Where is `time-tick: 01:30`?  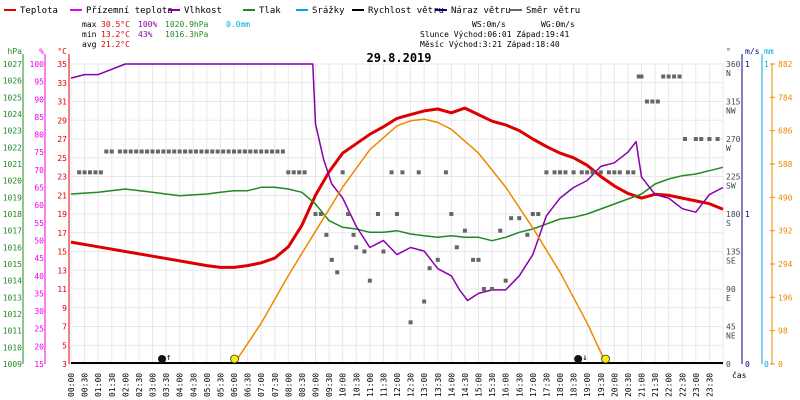
time-tick: 01:30 is located at coordinates (112, 385).